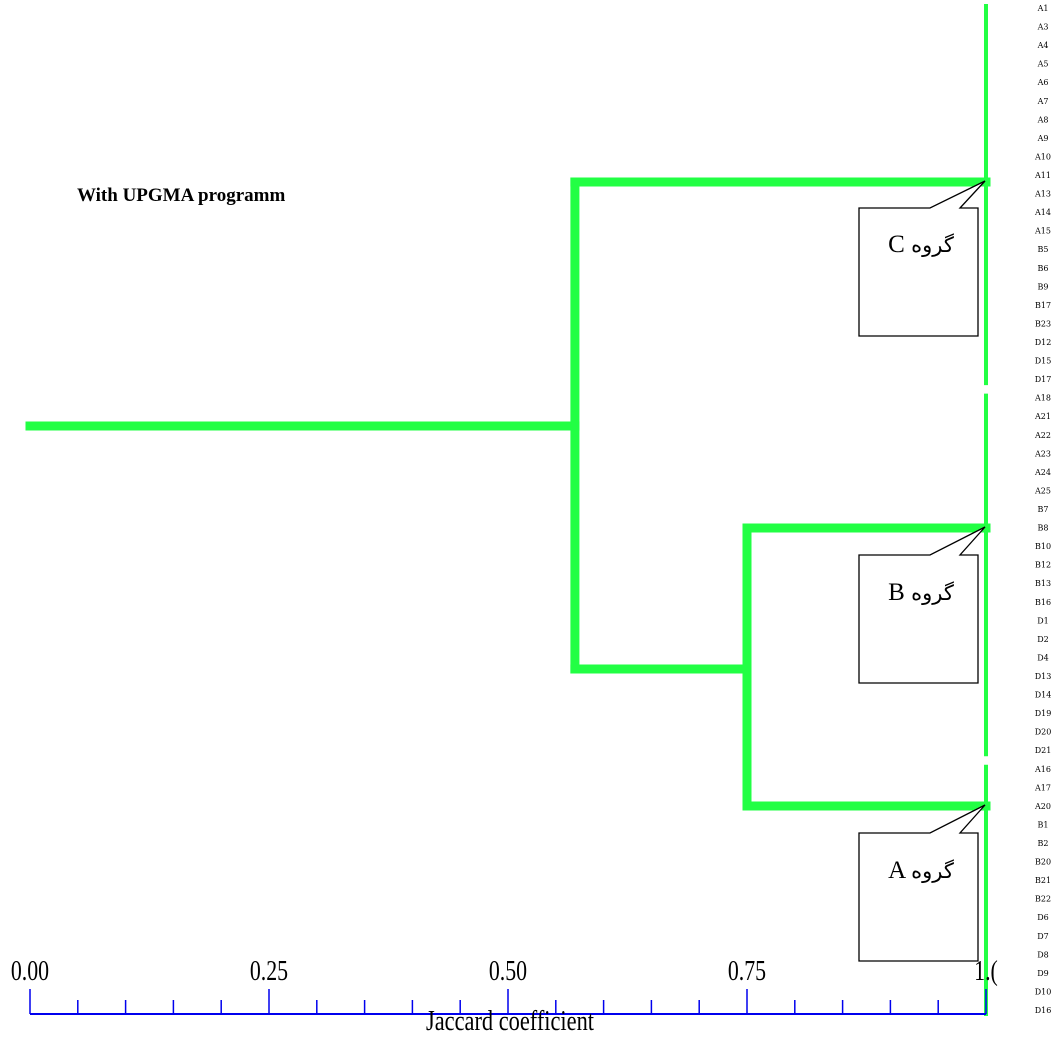 The height and width of the screenshot is (1049, 1057). Describe the element at coordinates (1042, 435) in the screenshot. I see `leaf-label-a22: A22` at that location.